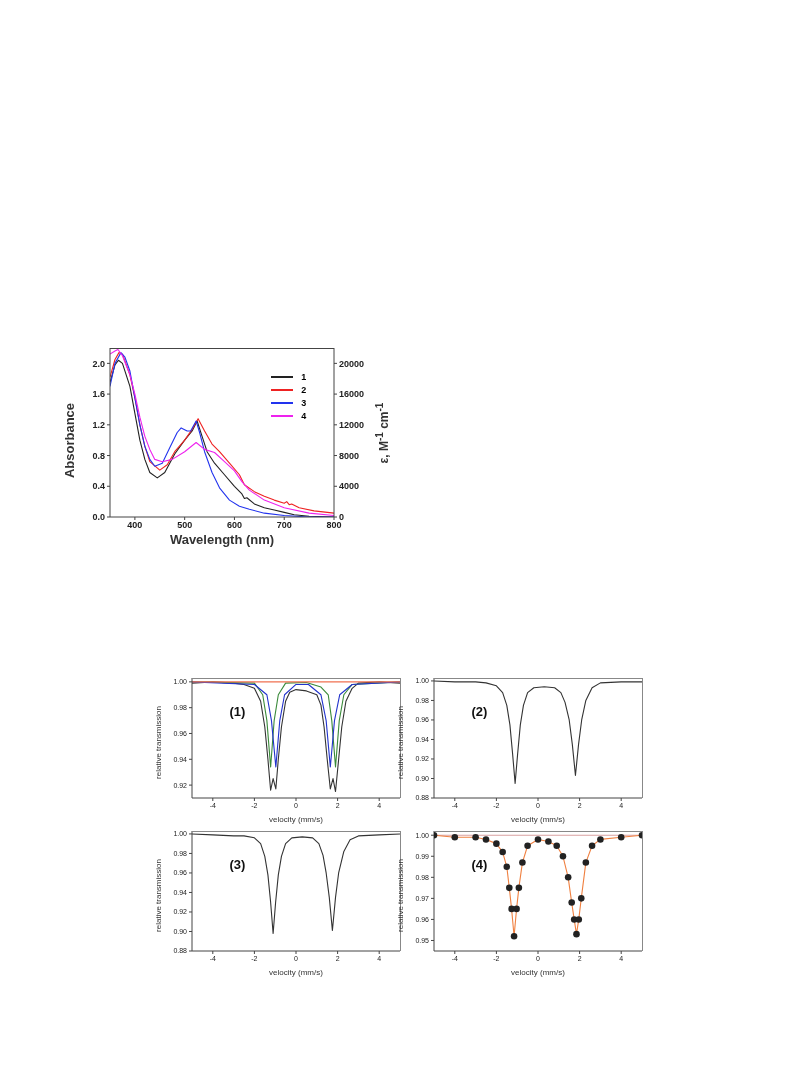  Describe the element at coordinates (98, 517) in the screenshot. I see `y-tick-label: 0.0` at that location.